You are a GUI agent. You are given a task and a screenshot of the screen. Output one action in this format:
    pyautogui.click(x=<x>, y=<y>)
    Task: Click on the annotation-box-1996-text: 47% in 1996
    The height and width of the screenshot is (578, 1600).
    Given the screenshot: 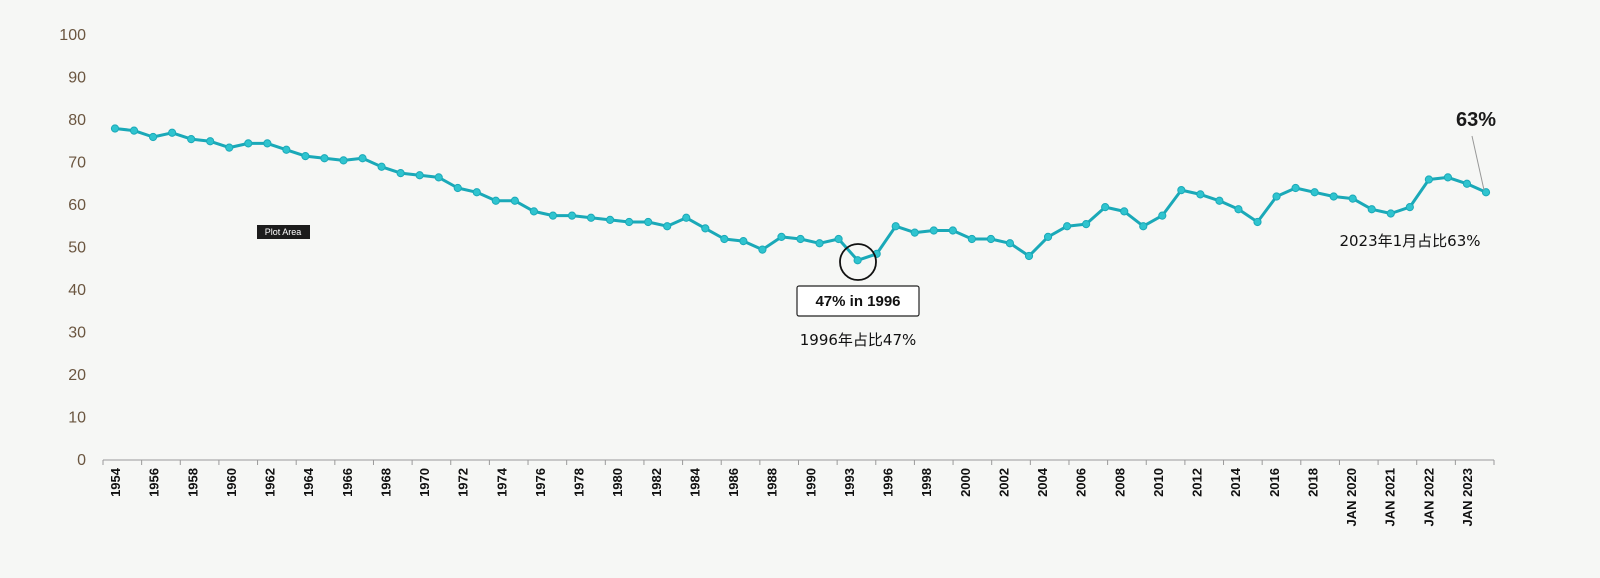 What is the action you would take?
    pyautogui.click(x=857, y=301)
    